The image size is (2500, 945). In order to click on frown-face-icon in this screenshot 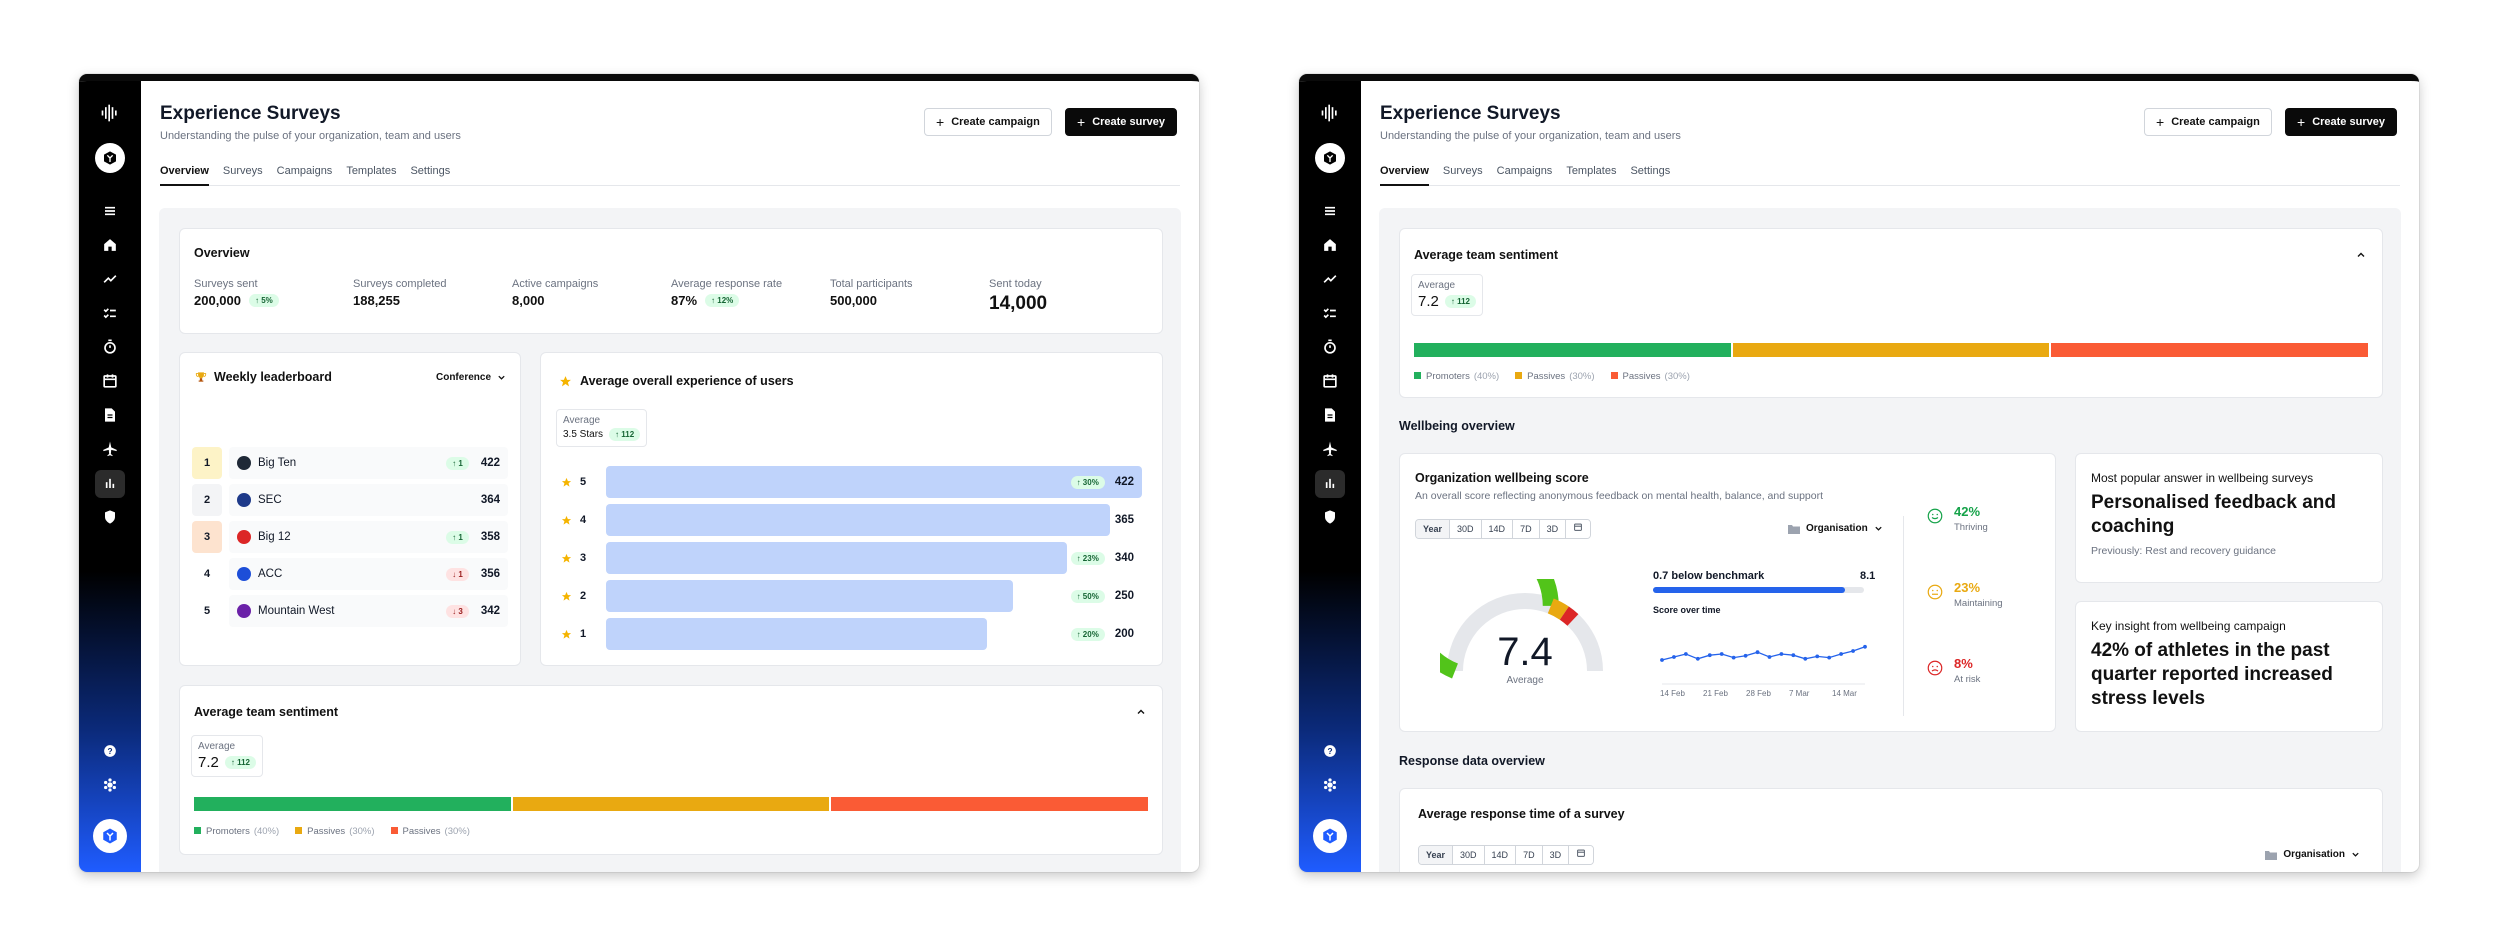, I will do `click(1935, 668)`.